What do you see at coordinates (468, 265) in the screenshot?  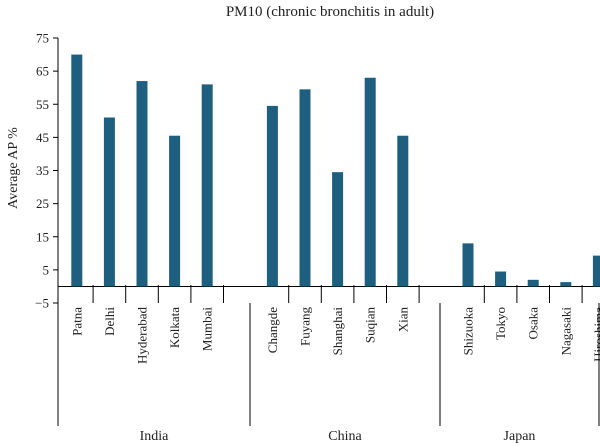 I see `bar-shizuoka` at bounding box center [468, 265].